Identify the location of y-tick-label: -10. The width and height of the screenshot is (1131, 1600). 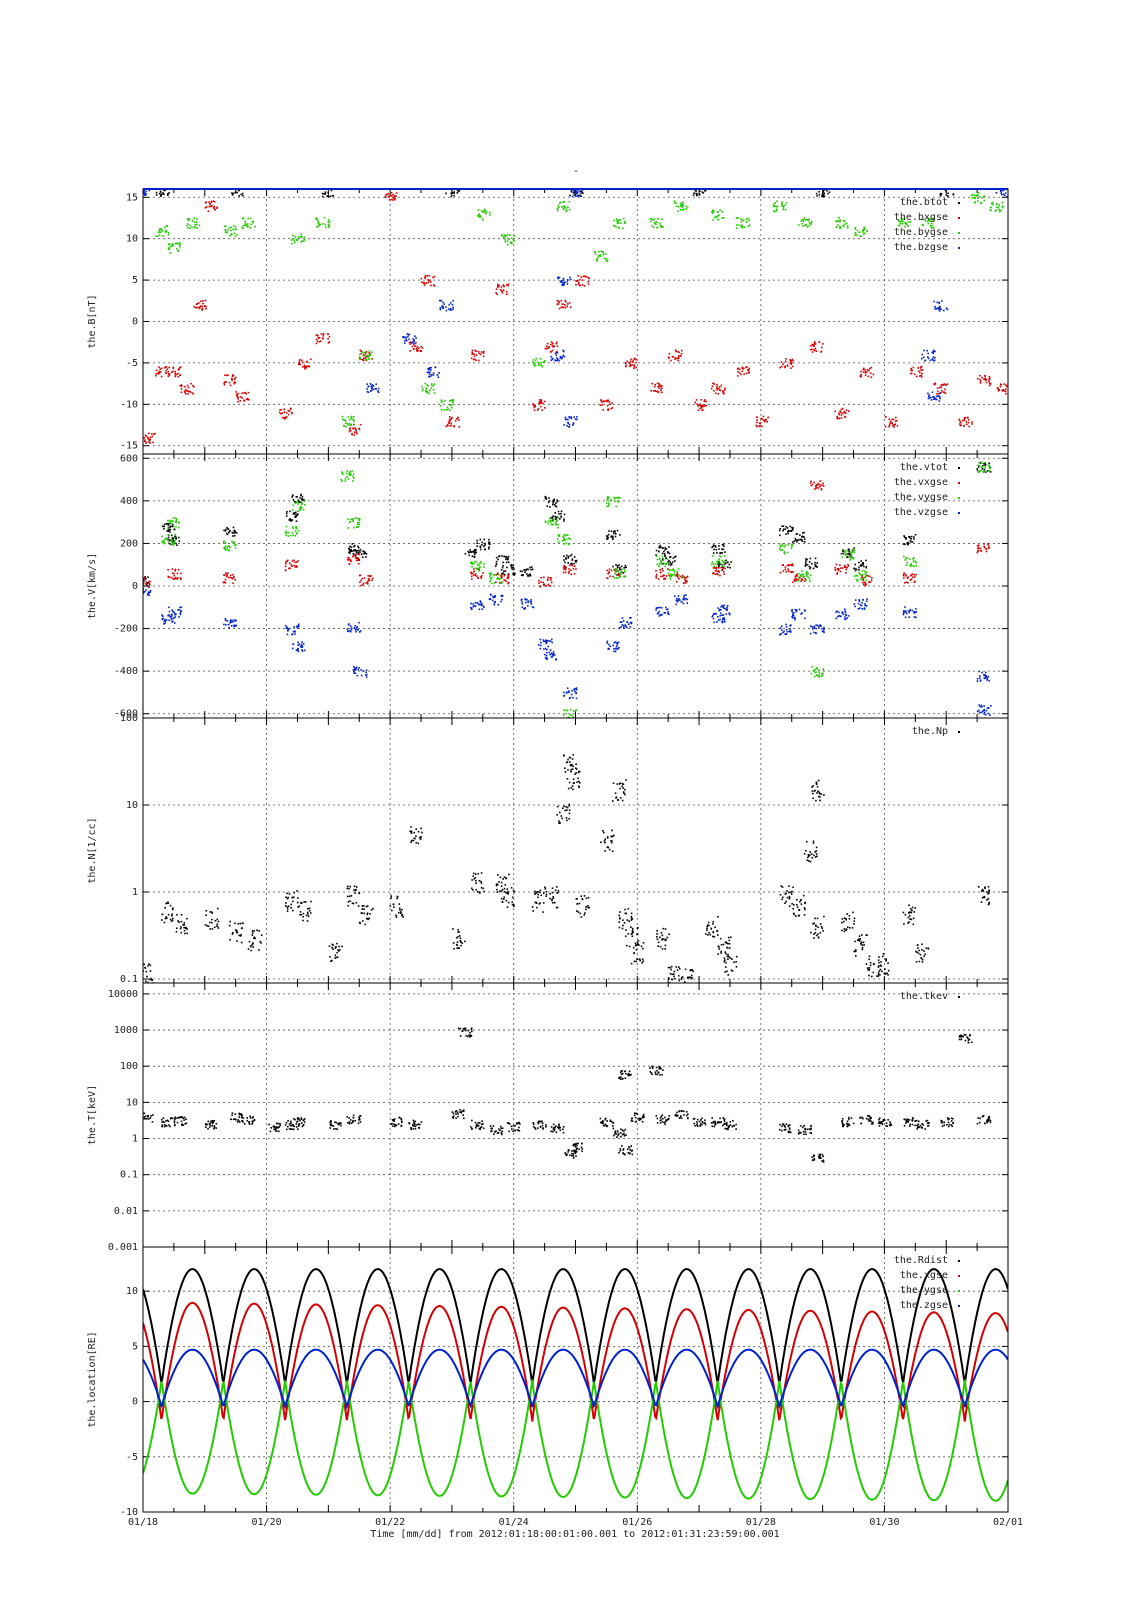
(129, 404).